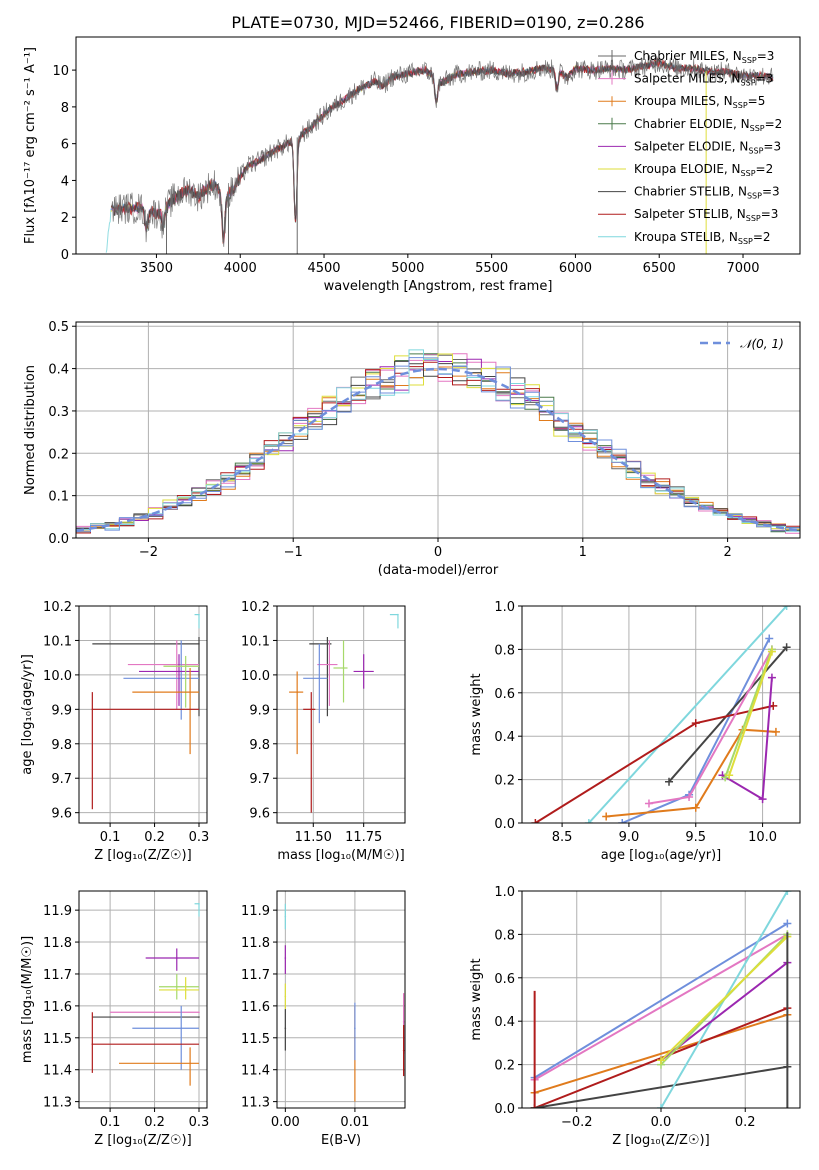 The image size is (819, 1170). Describe the element at coordinates (476, 999) in the screenshot. I see `y-axis-label: mass weight` at that location.